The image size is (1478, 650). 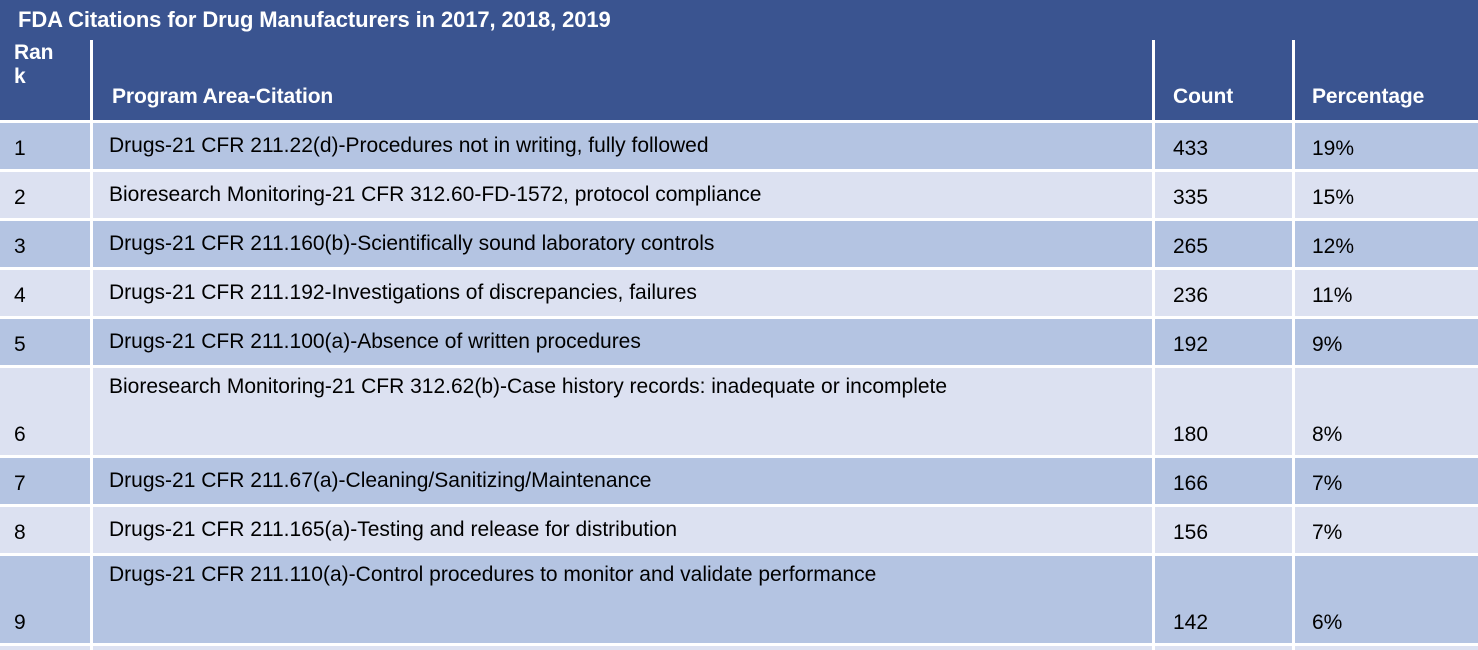 What do you see at coordinates (1386, 342) in the screenshot?
I see `cell-percentage: 9%` at bounding box center [1386, 342].